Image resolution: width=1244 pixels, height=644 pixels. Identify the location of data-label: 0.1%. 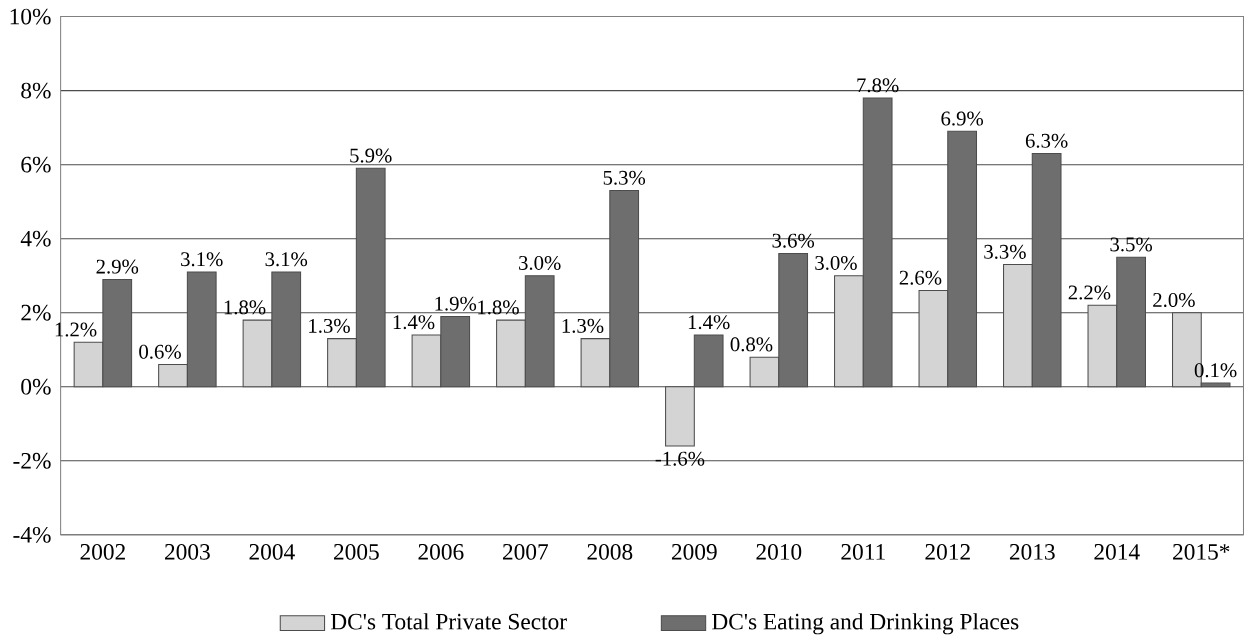
(1215, 370).